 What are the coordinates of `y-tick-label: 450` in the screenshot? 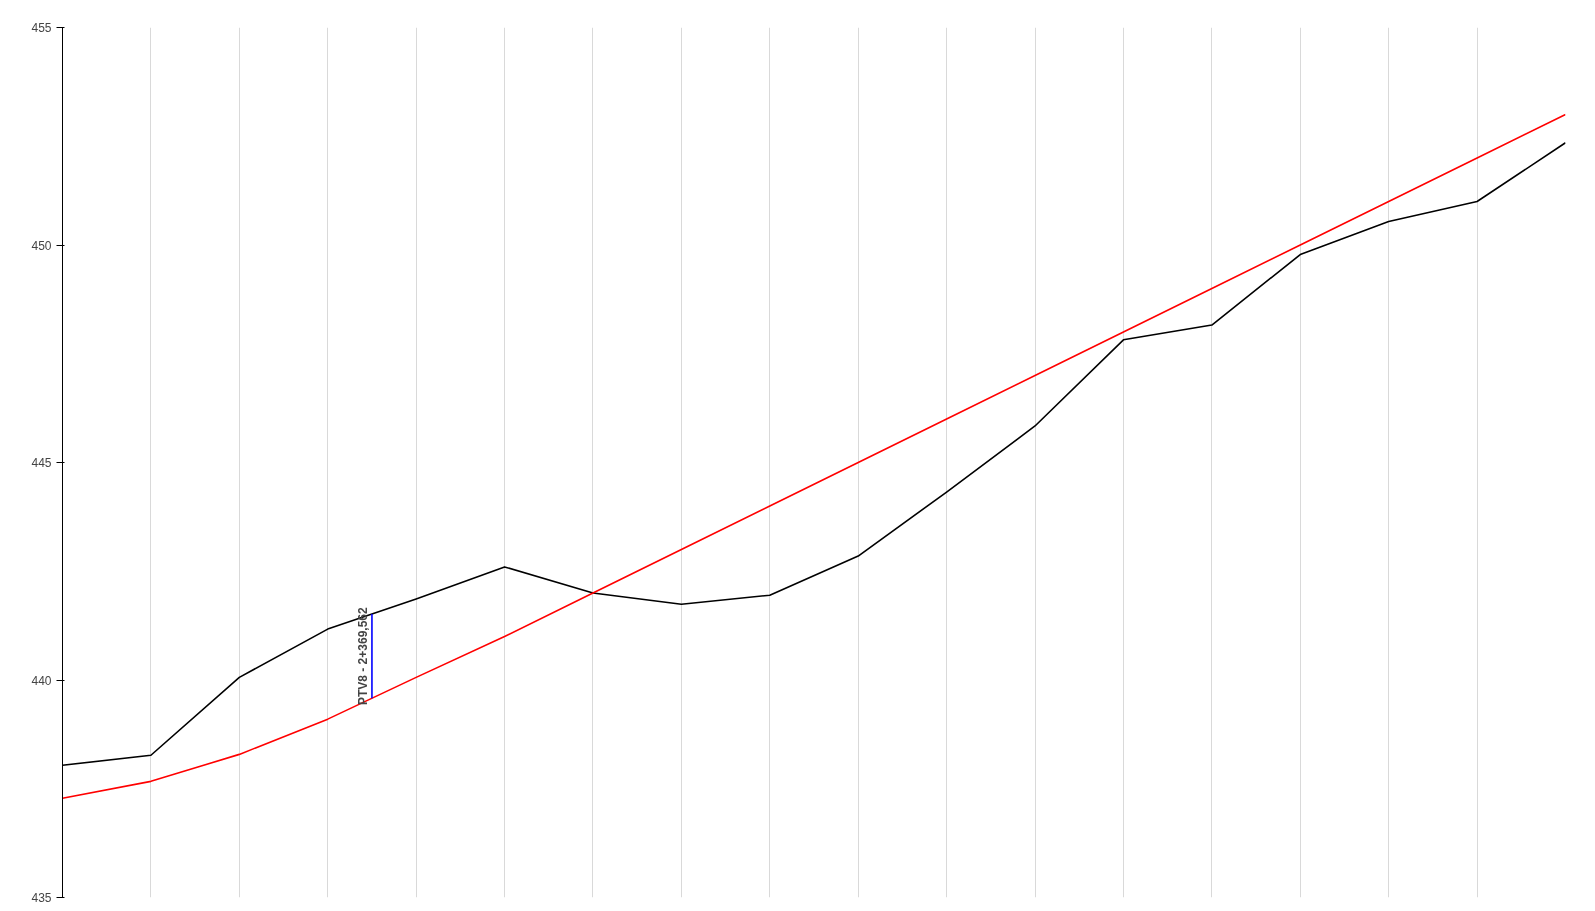 It's located at (41, 245).